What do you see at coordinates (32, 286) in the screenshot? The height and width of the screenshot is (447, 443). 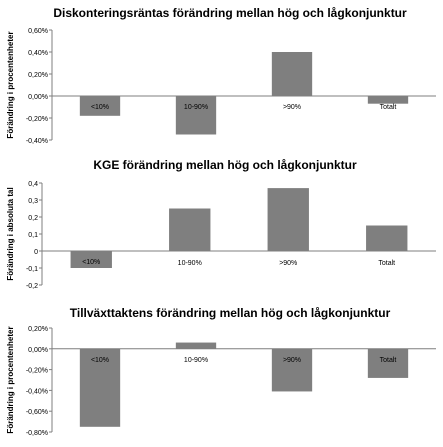 I see `y-tick-label: -0,2` at bounding box center [32, 286].